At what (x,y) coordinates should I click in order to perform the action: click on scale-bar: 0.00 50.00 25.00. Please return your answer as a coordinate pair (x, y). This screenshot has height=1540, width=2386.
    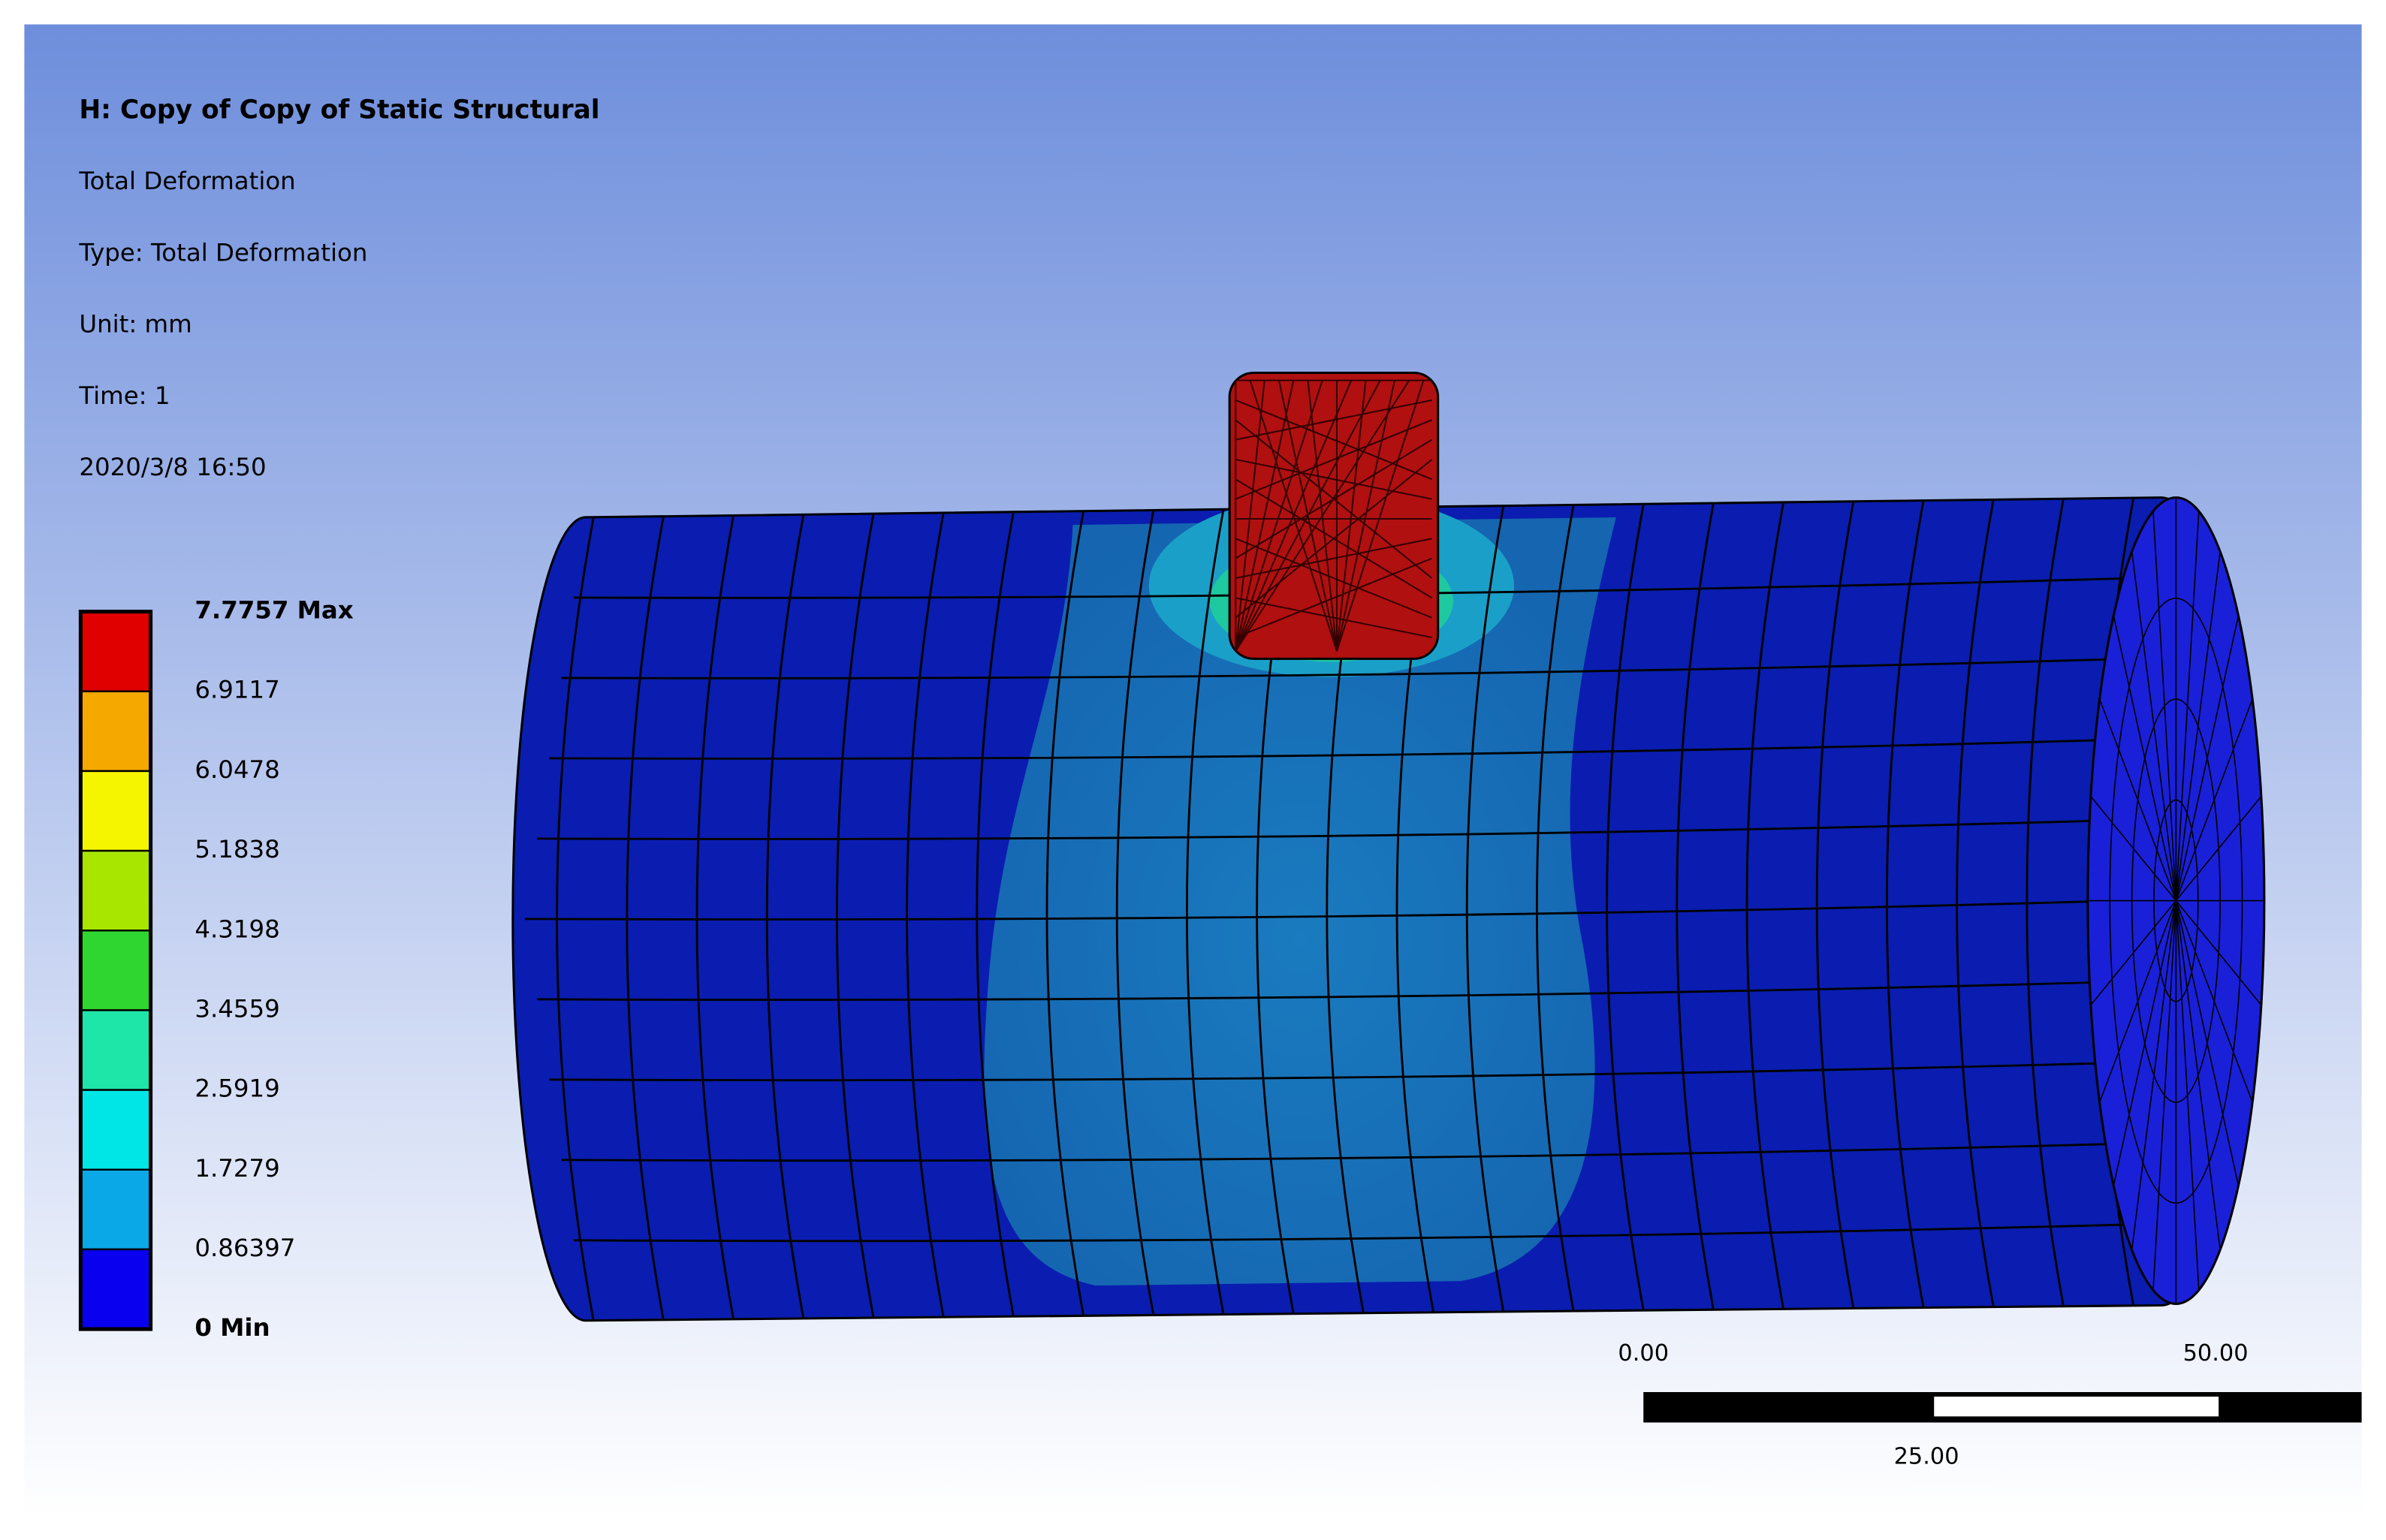
    Looking at the image, I should click on (1990, 1405).